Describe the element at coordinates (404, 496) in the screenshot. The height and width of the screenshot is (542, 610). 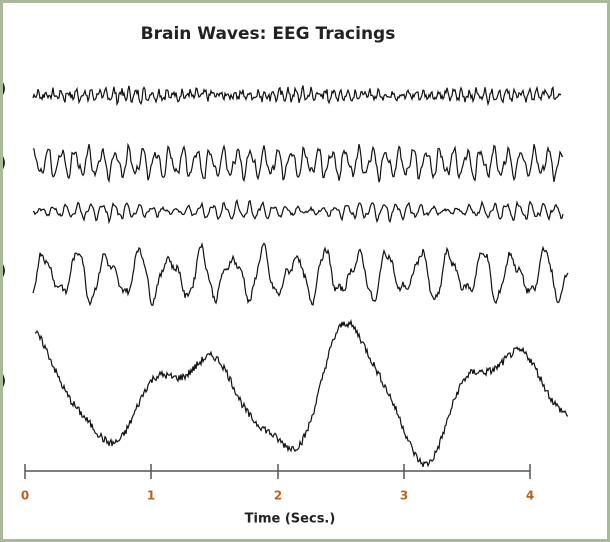
I see `tick-label: 3` at that location.